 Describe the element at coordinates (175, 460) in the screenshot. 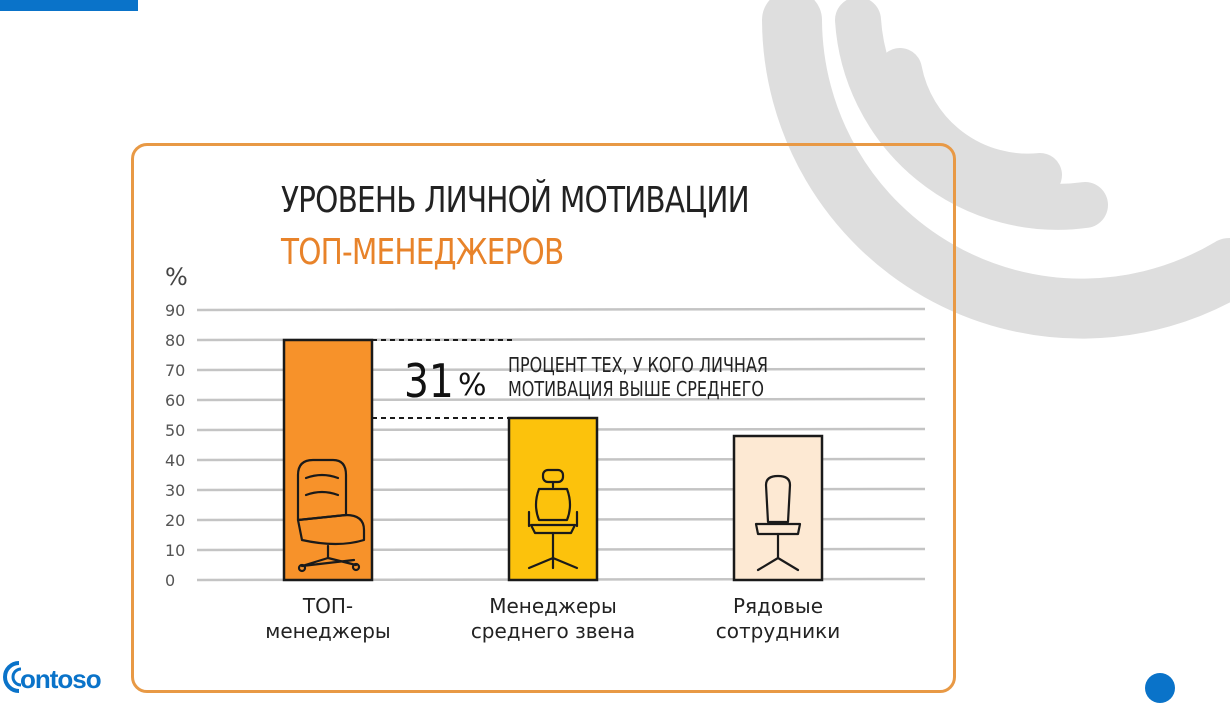

I see `y-tick-label: 40` at that location.